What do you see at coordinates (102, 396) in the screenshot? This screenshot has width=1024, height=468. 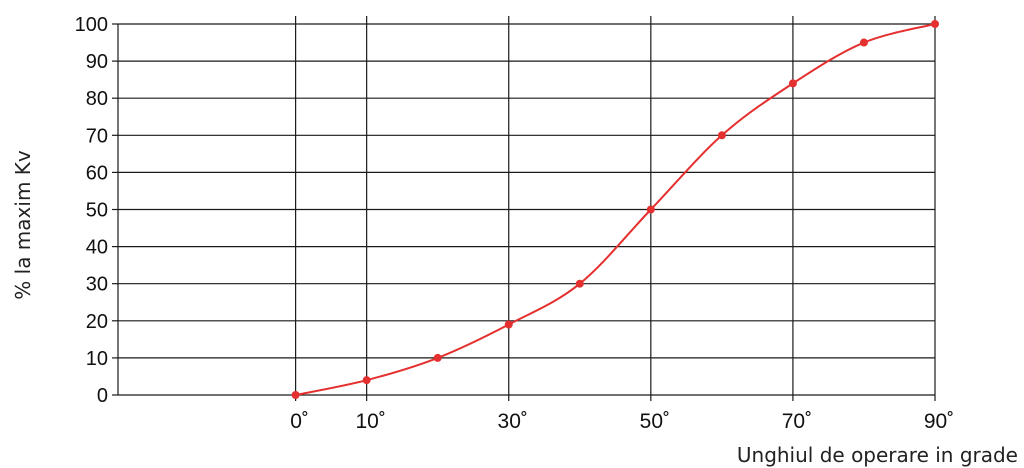 I see `y-tick-label: 0` at bounding box center [102, 396].